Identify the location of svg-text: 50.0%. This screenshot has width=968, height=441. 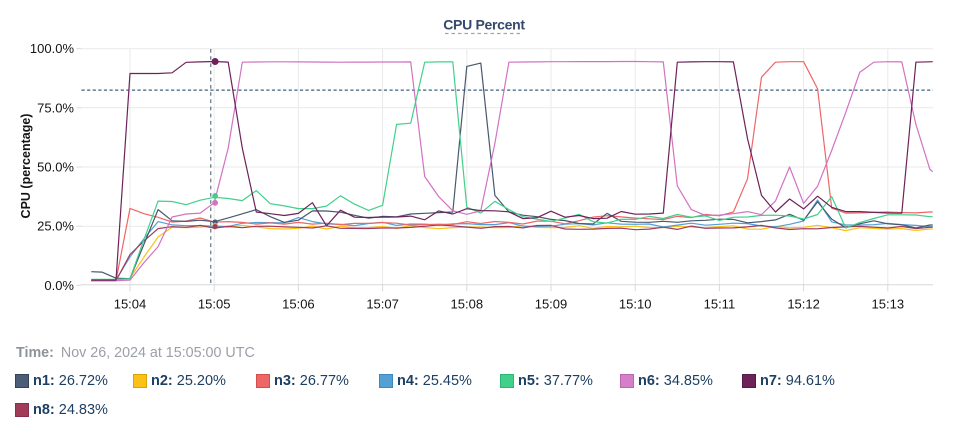
(55, 167).